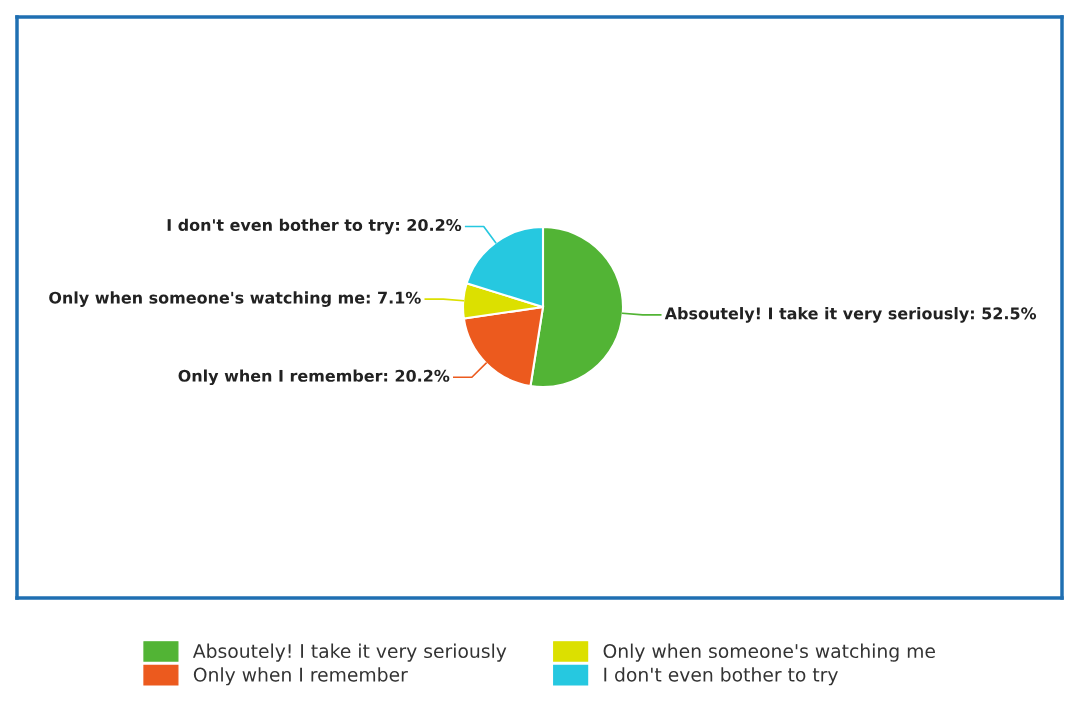  Describe the element at coordinates (314, 226) in the screenshot. I see `data-label: I don't even bother to try: 20.2%` at that location.